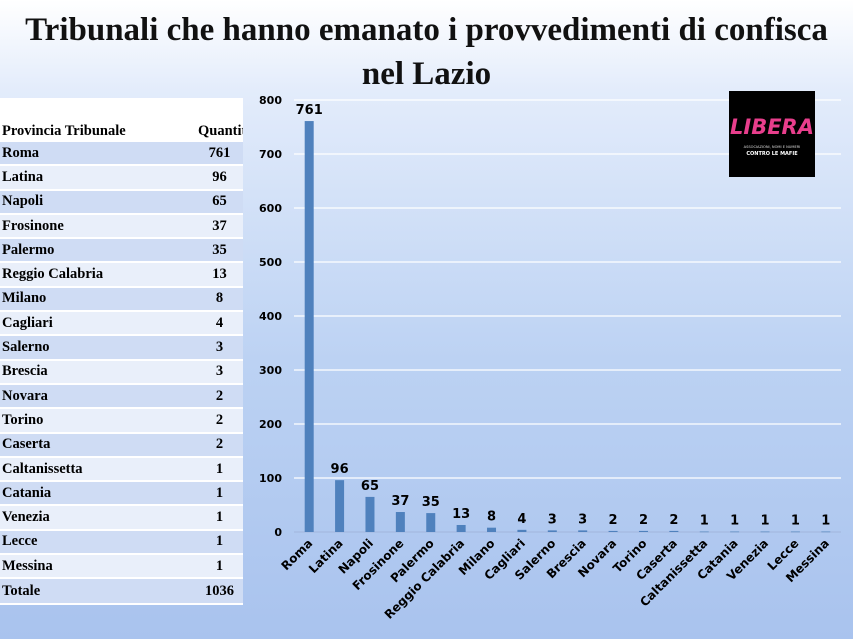  I want to click on logo-tagline-1: ASSOCIAZIONI, NOMI E NUMERI, so click(772, 147).